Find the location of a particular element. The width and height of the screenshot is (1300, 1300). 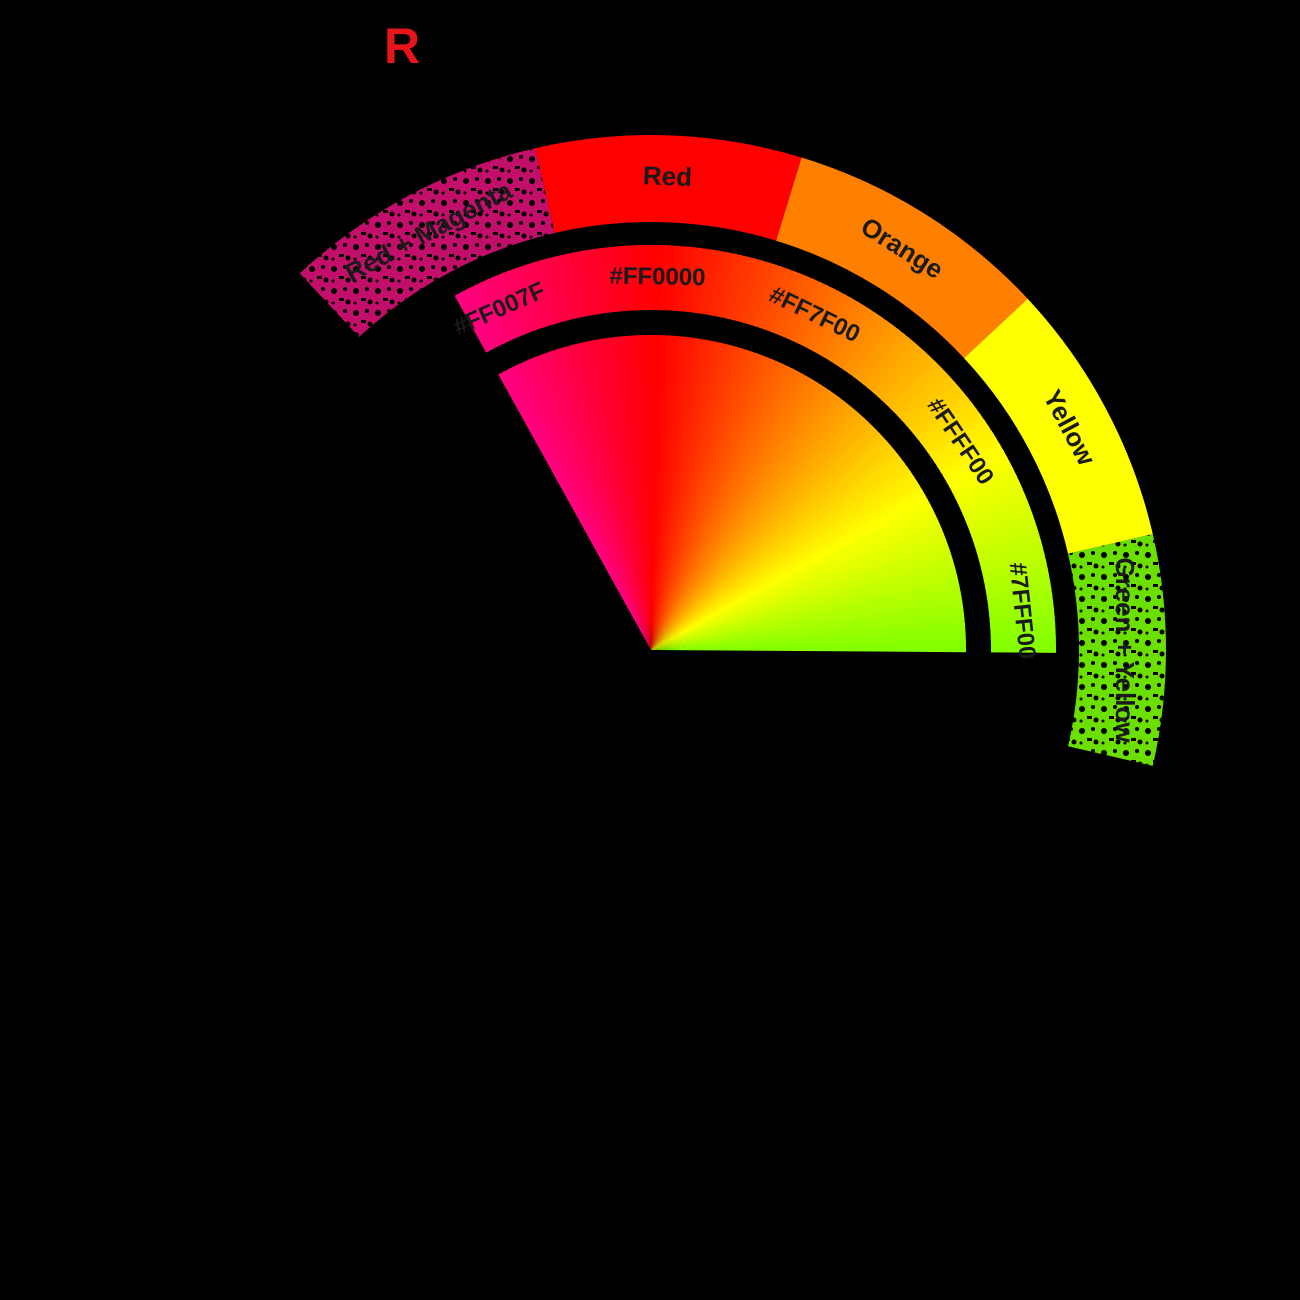

color-name-label: Green + Yellow is located at coordinates (1125, 650).